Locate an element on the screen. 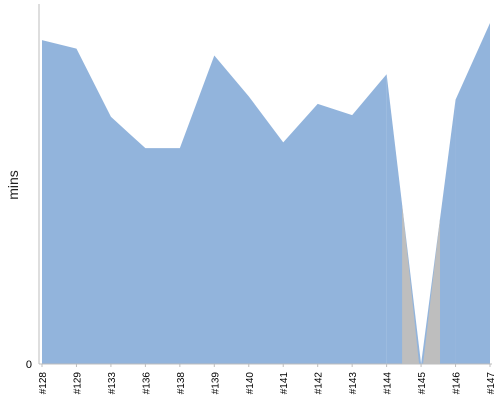 The width and height of the screenshot is (500, 405). x-tick-label: #136 is located at coordinates (146, 383).